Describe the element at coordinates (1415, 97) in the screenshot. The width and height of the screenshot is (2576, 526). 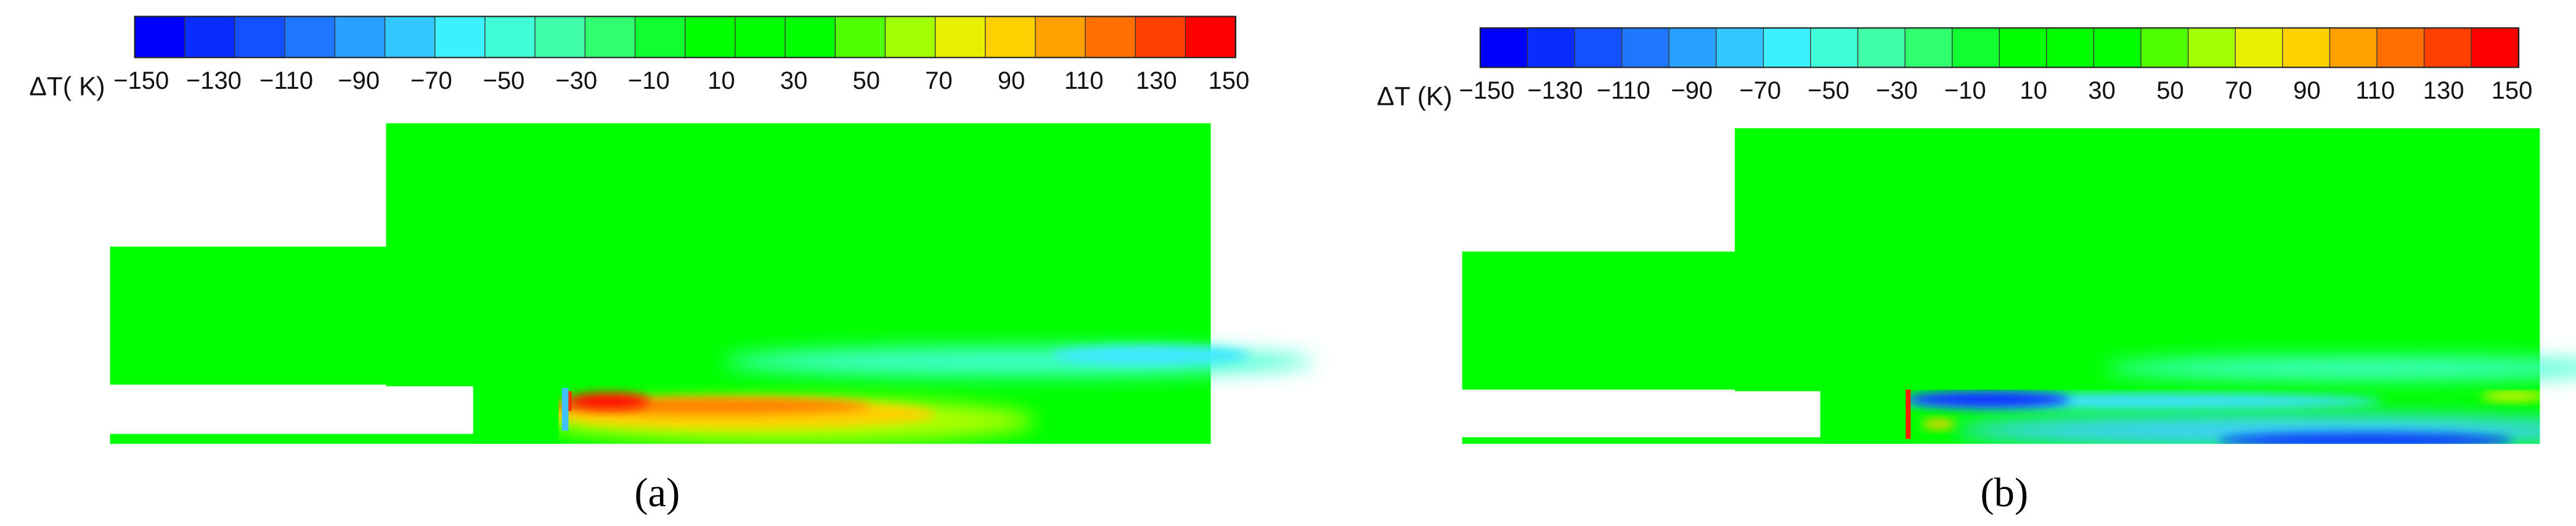
I see `colorbar-title: ΔT (K)` at that location.